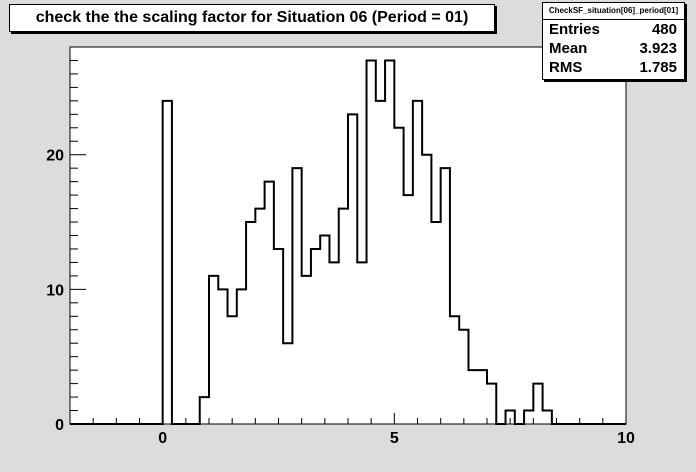  I want to click on y-tick-label: 20, so click(55, 156).